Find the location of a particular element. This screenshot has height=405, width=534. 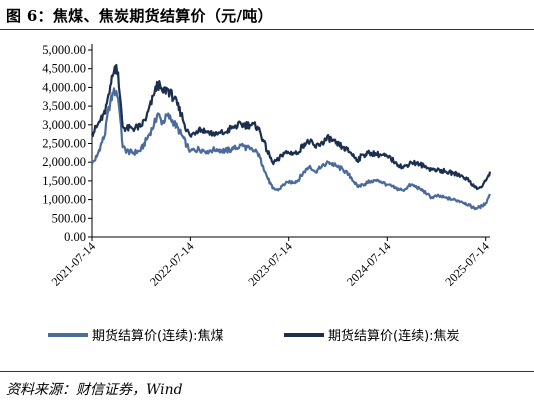

y-tick-label: 5,000.00 is located at coordinates (64, 50).